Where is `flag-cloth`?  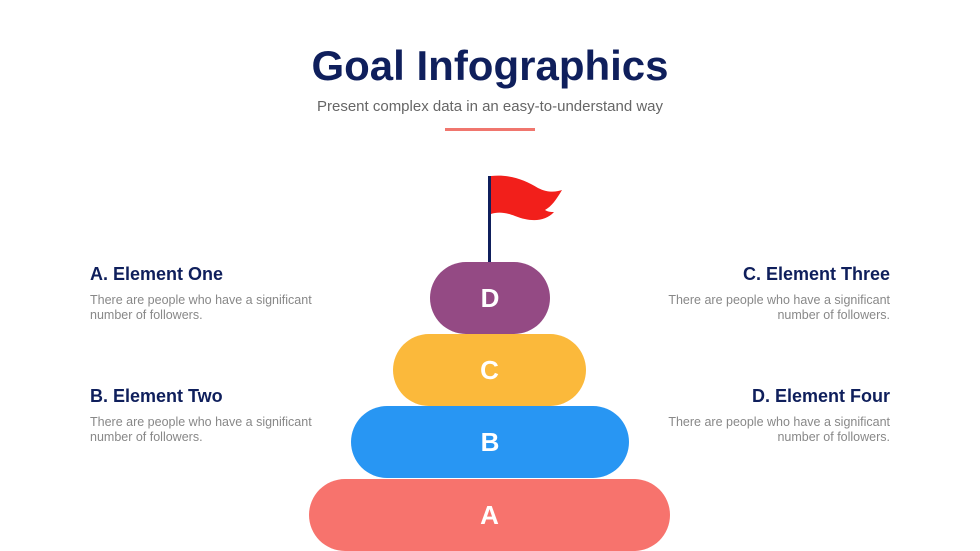
flag-cloth is located at coordinates (526, 198).